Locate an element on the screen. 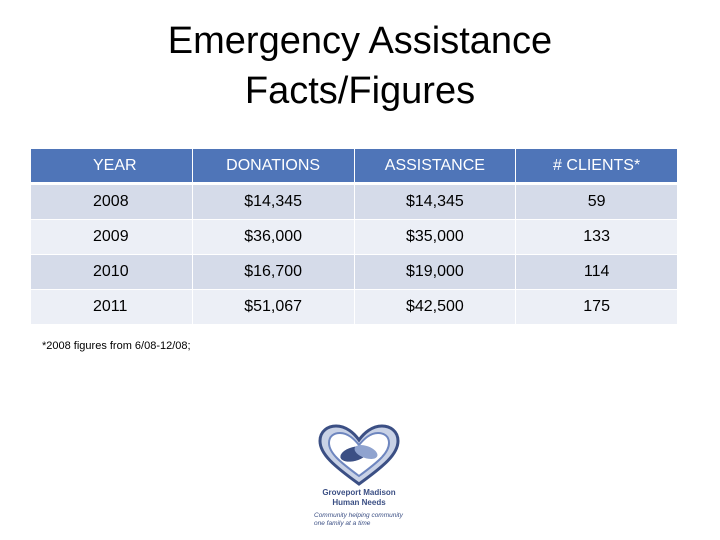  header-year: YEAR is located at coordinates (111, 166).